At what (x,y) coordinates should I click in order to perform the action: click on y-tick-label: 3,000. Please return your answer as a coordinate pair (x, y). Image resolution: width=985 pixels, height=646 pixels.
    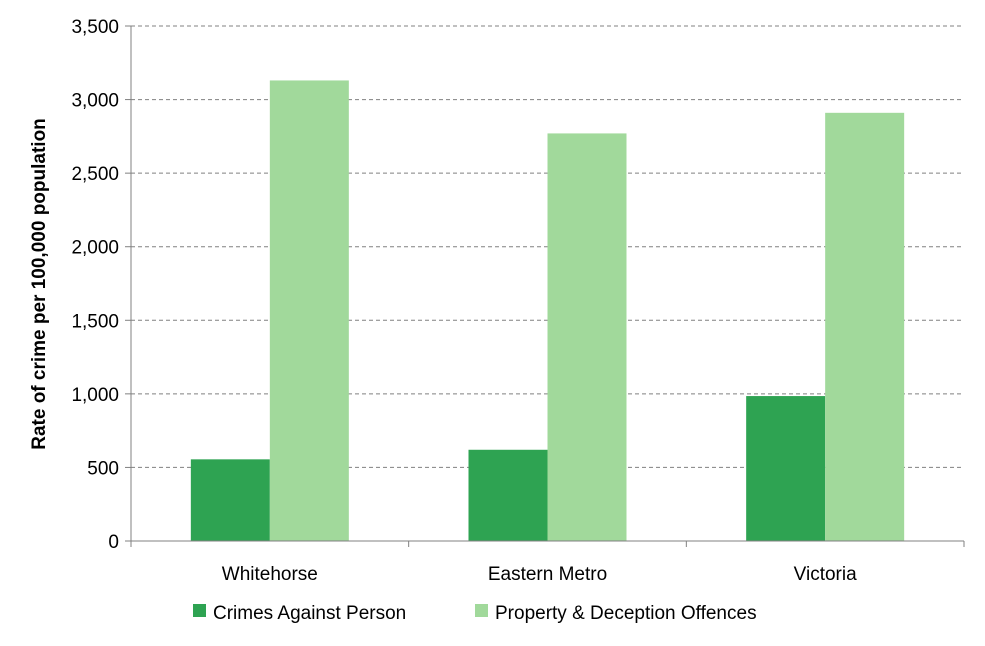
    Looking at the image, I should click on (95, 101).